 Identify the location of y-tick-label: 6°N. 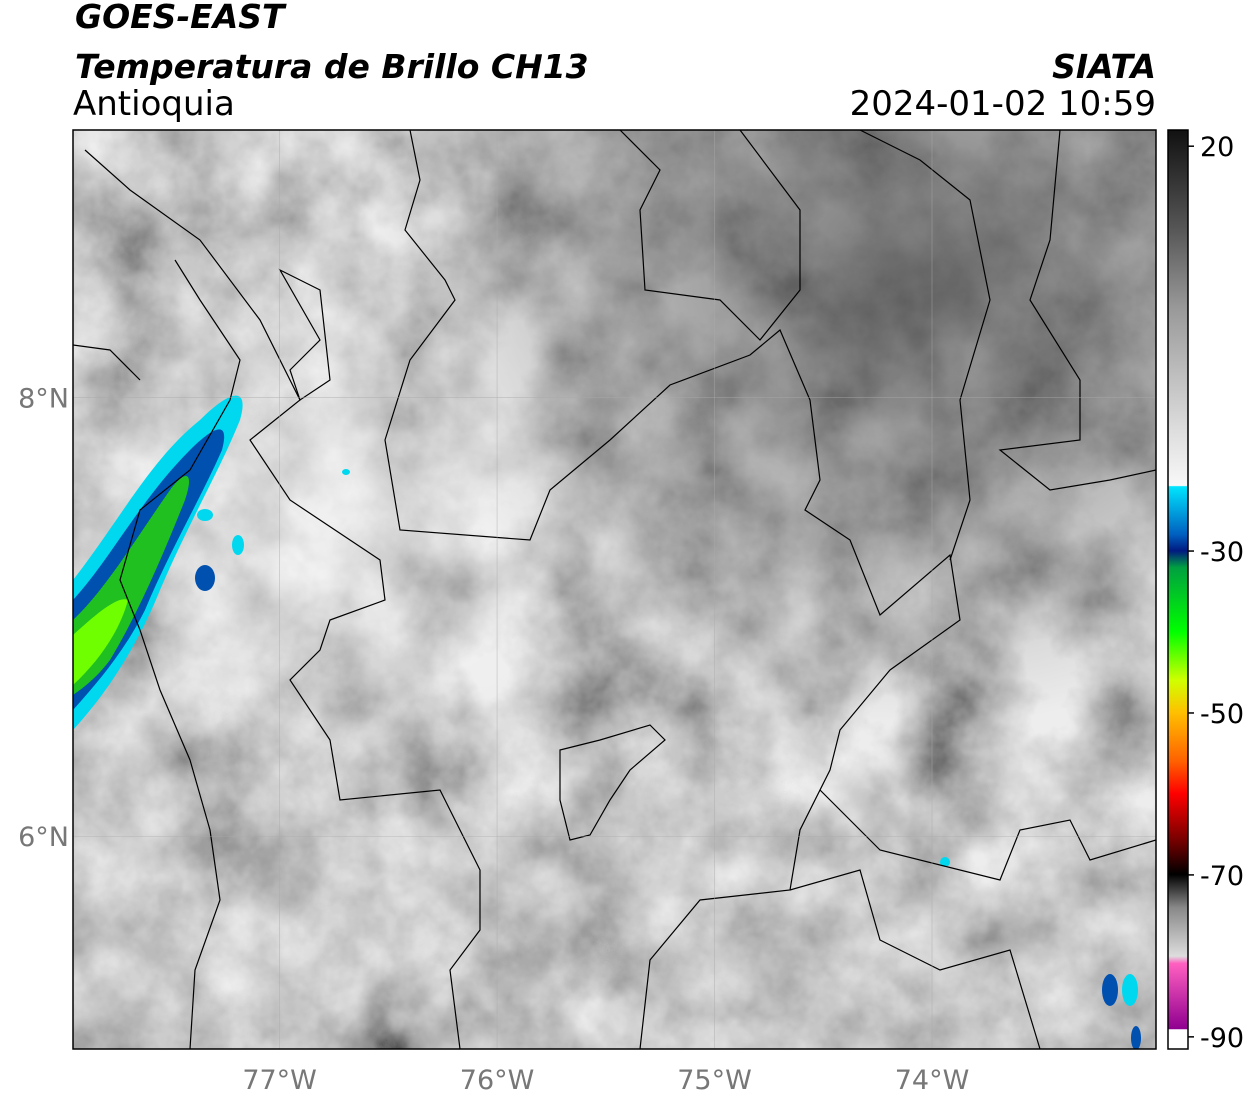
(43, 837).